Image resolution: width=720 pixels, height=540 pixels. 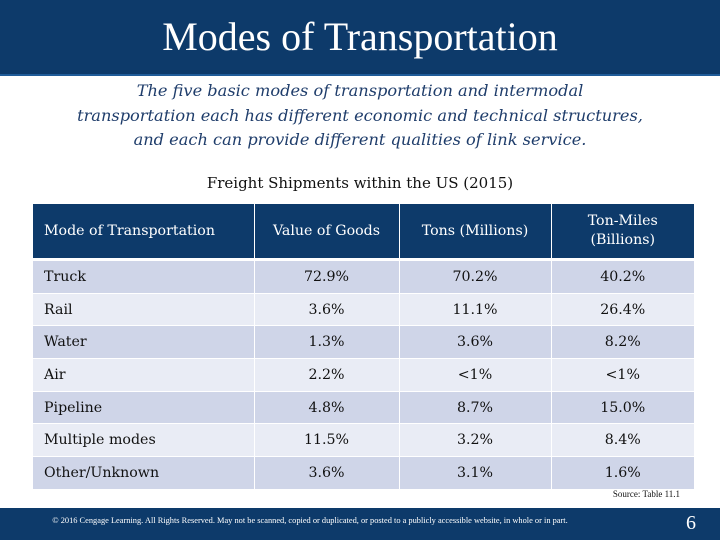 What do you see at coordinates (144, 276) in the screenshot?
I see `cell-mode: Truck` at bounding box center [144, 276].